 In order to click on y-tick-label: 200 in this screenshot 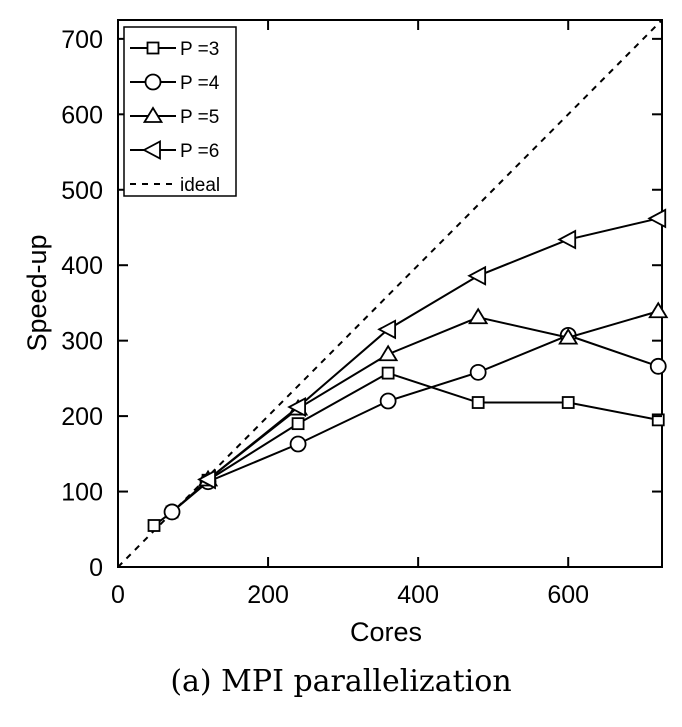, I will do `click(82, 417)`.